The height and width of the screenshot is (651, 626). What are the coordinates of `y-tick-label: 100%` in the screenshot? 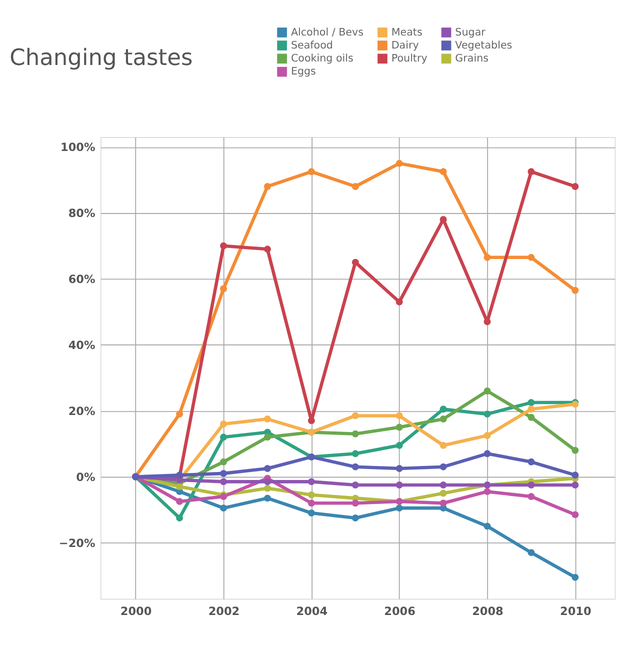 It's located at (78, 147).